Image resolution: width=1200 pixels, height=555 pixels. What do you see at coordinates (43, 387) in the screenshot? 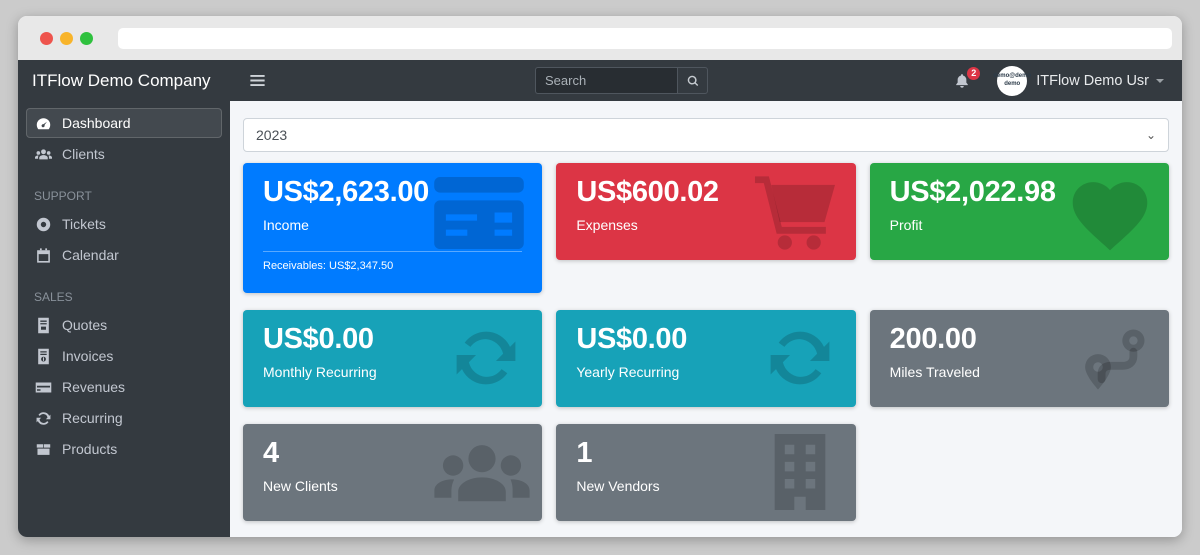
I see `money-check-icon` at bounding box center [43, 387].